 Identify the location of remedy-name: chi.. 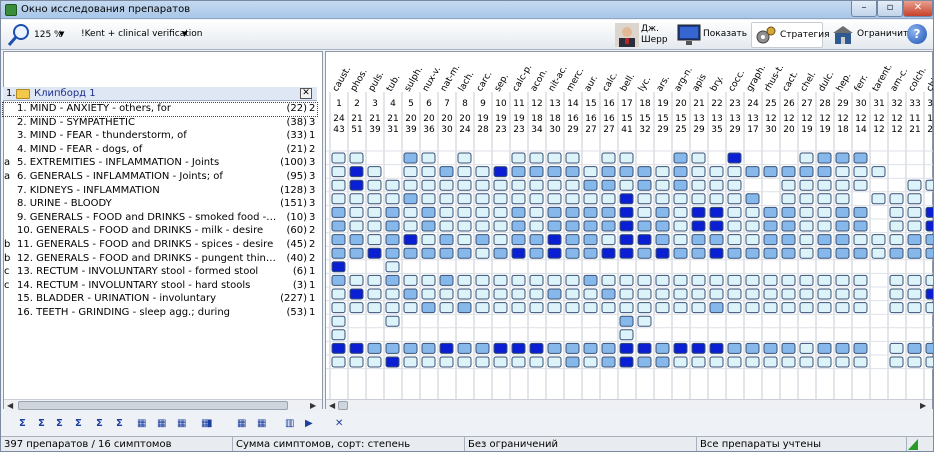
(929, 84).